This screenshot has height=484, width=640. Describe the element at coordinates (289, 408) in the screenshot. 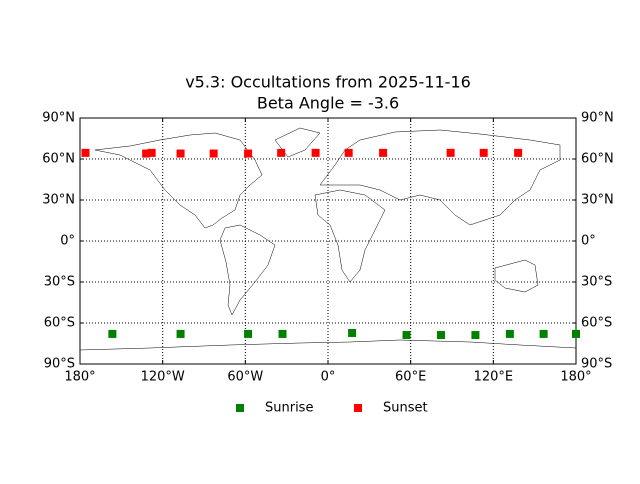

I see `legend-label: Sunrise` at that location.